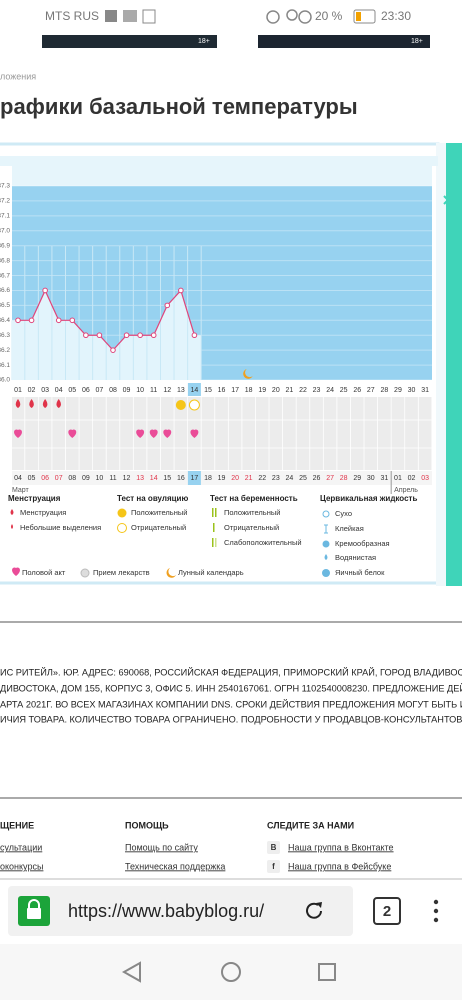 This screenshot has height=1000, width=462. I want to click on url: https://www.babyblog.ru/, so click(166, 911).